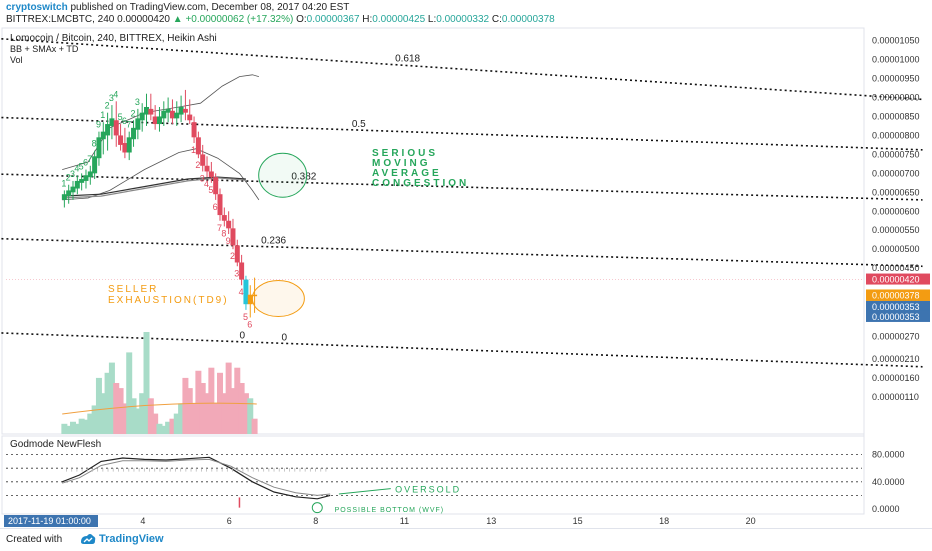  I want to click on td-count-up: 7, so click(128, 125).